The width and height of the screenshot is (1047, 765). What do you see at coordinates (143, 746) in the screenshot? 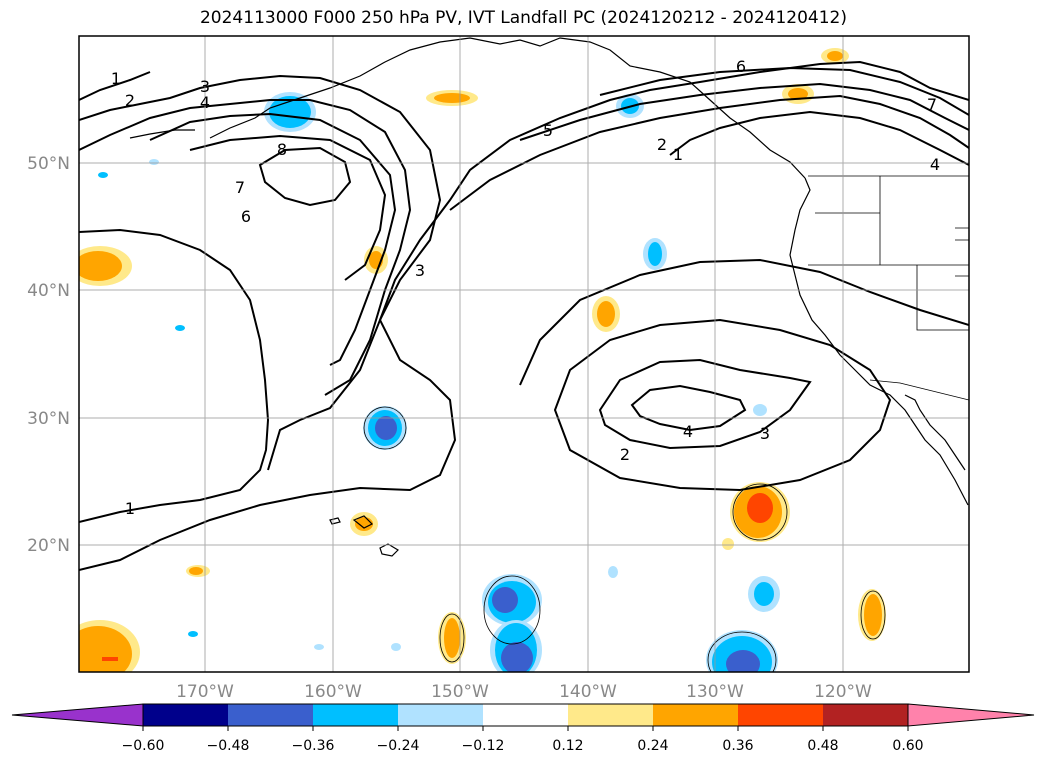
I see `colorbar-tick-label: −0.60` at bounding box center [143, 746].